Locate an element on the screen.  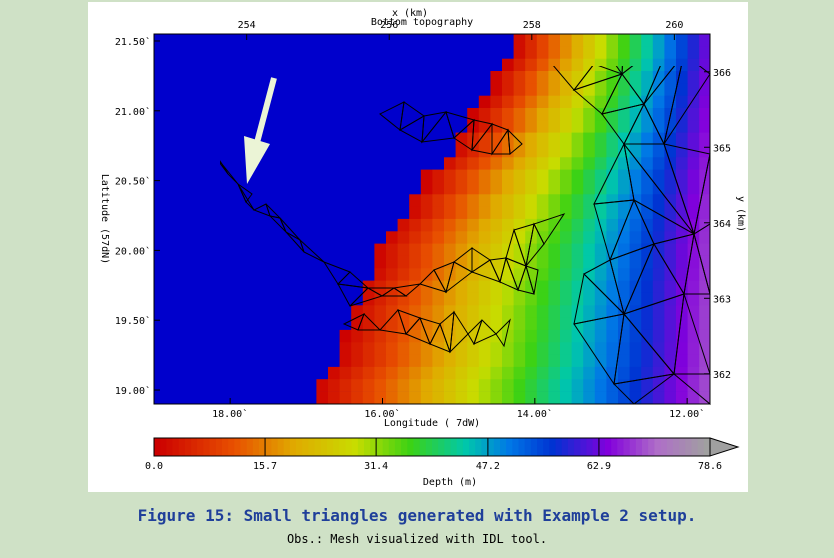
arrow-marker is located at coordinates (260, 130).